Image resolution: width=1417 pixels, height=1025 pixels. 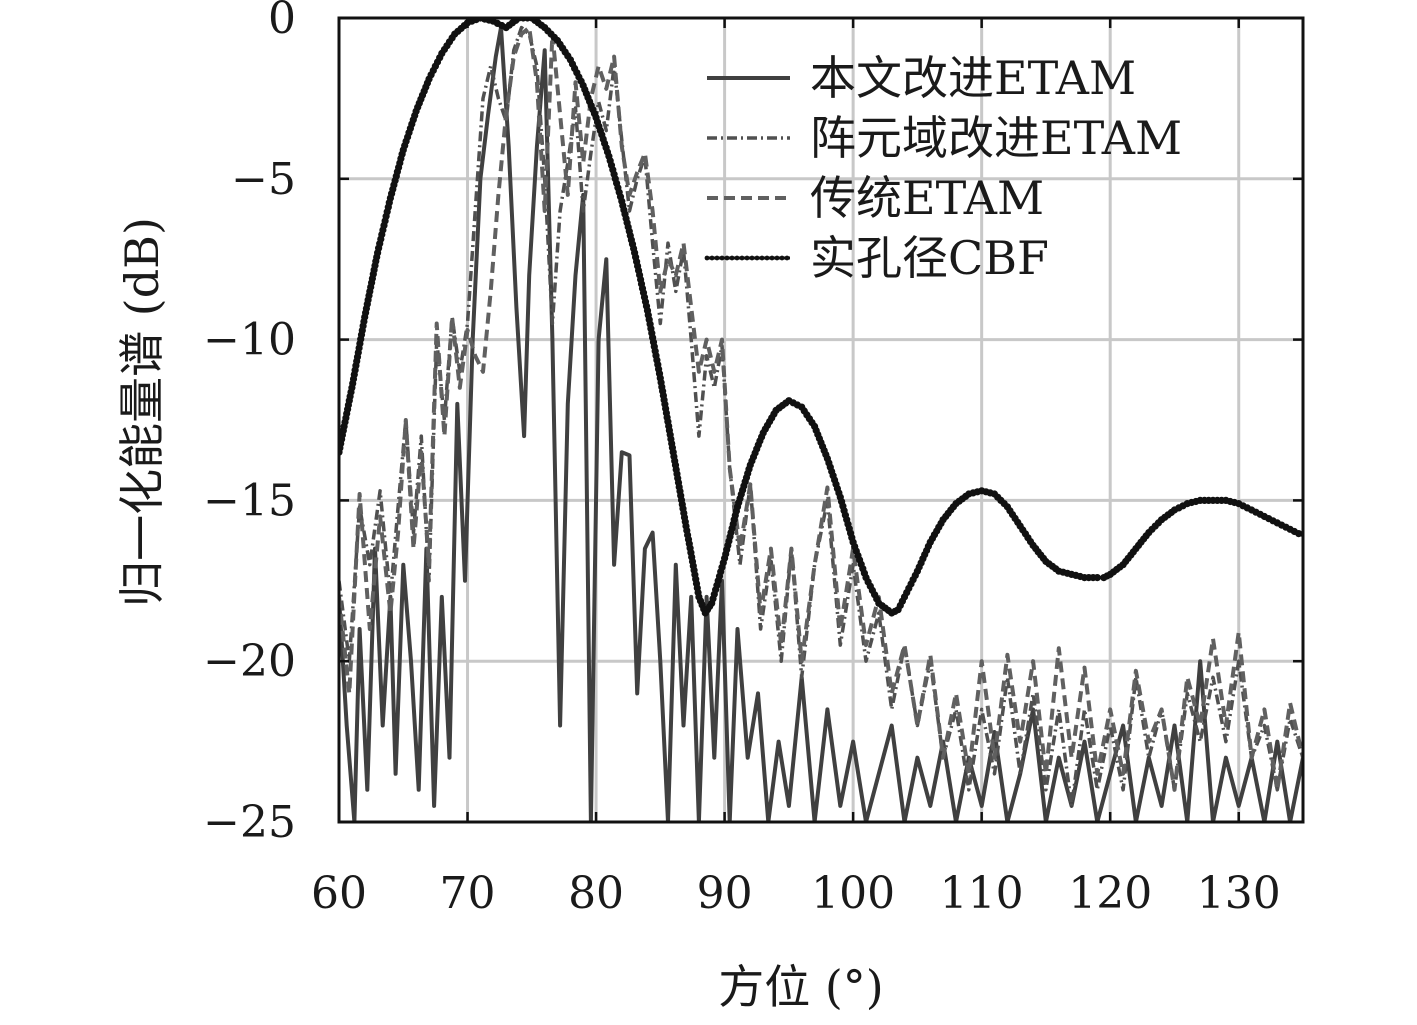 I want to click on y-tick-label: −5, so click(x=263, y=179).